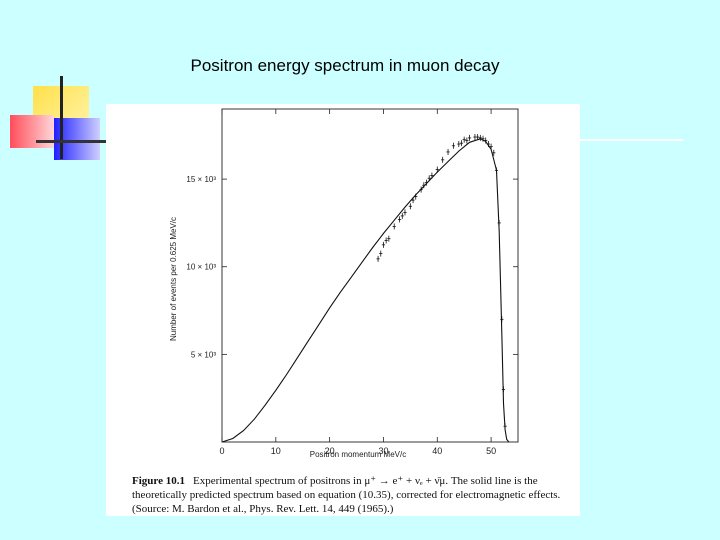  I want to click on x-tick-label: 40, so click(437, 451).